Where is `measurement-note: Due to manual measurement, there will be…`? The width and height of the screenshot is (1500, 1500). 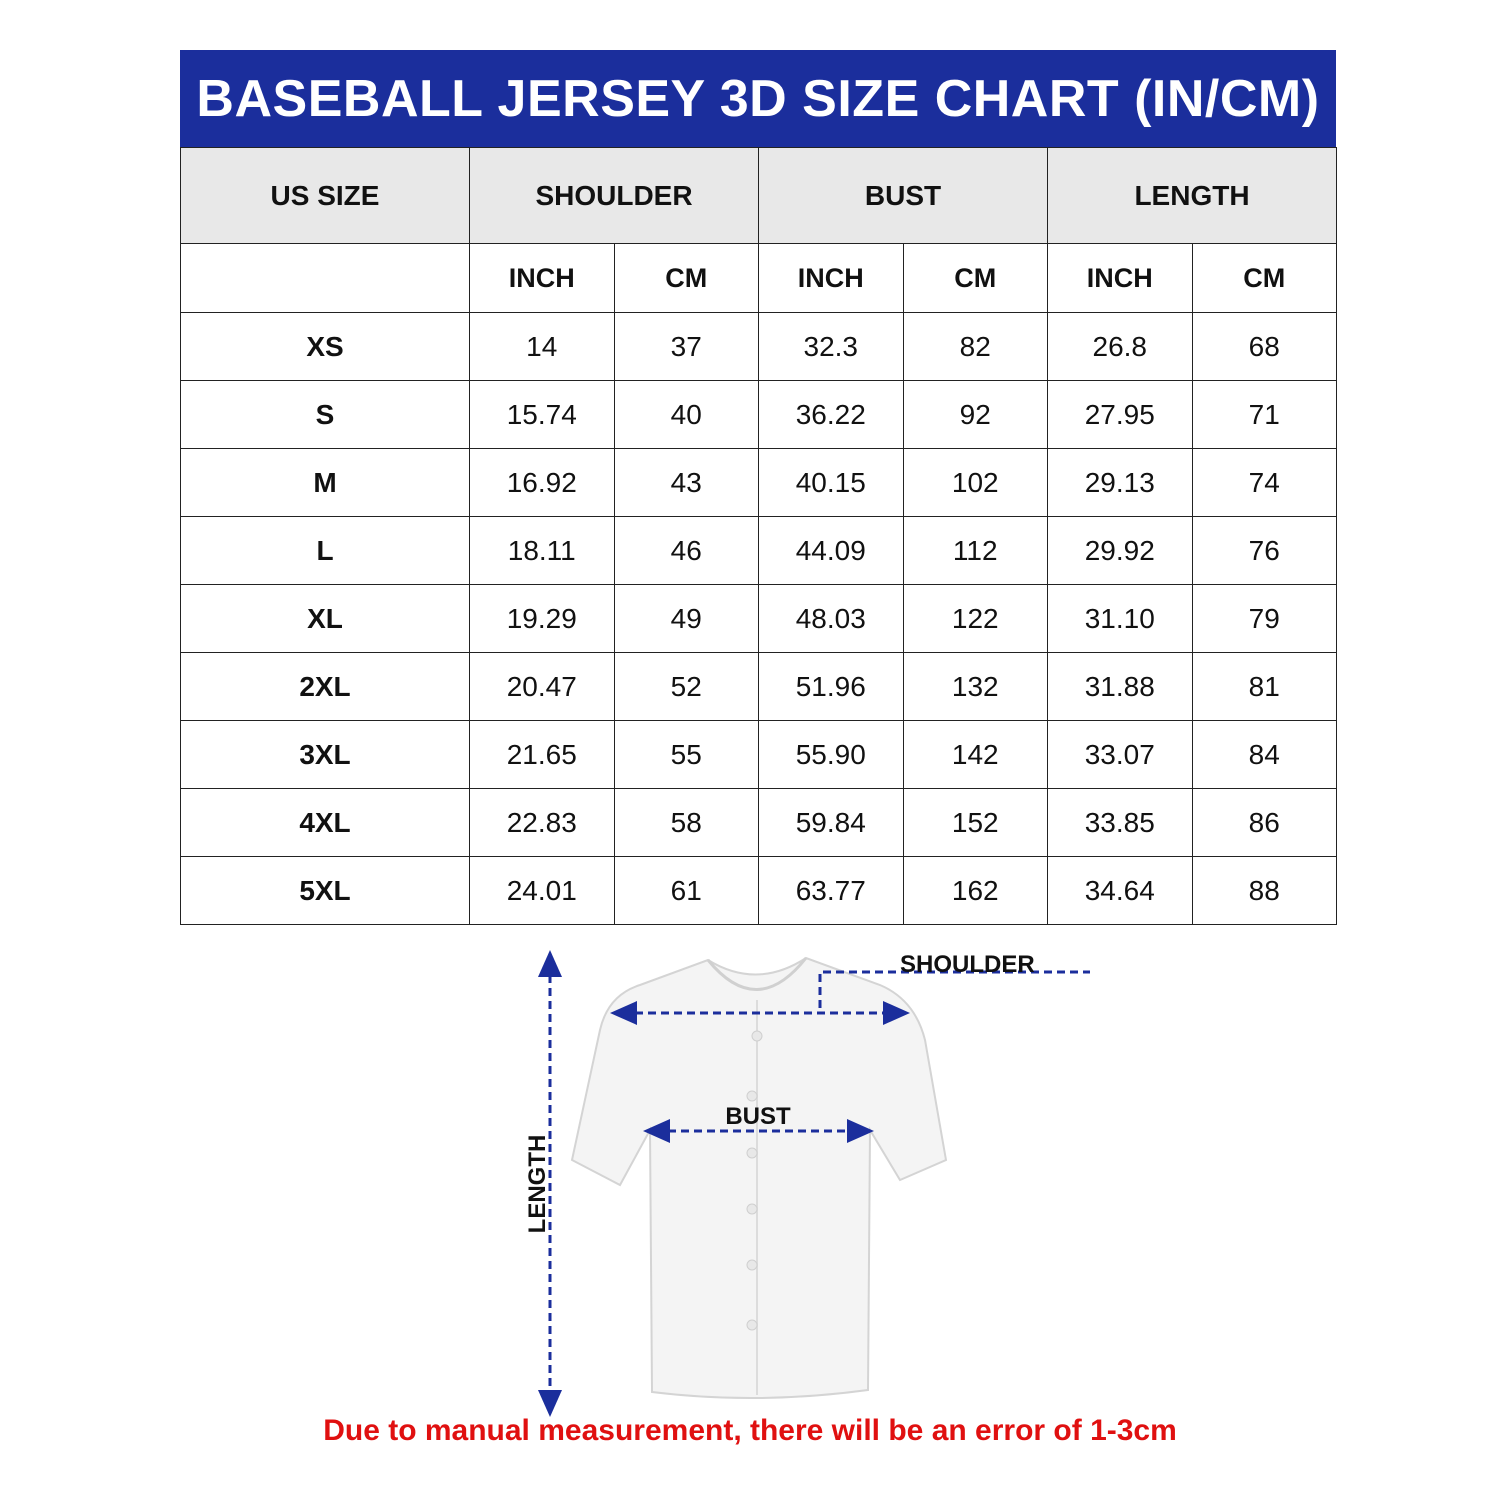
measurement-note: Due to manual measurement, there will be… is located at coordinates (750, 1430).